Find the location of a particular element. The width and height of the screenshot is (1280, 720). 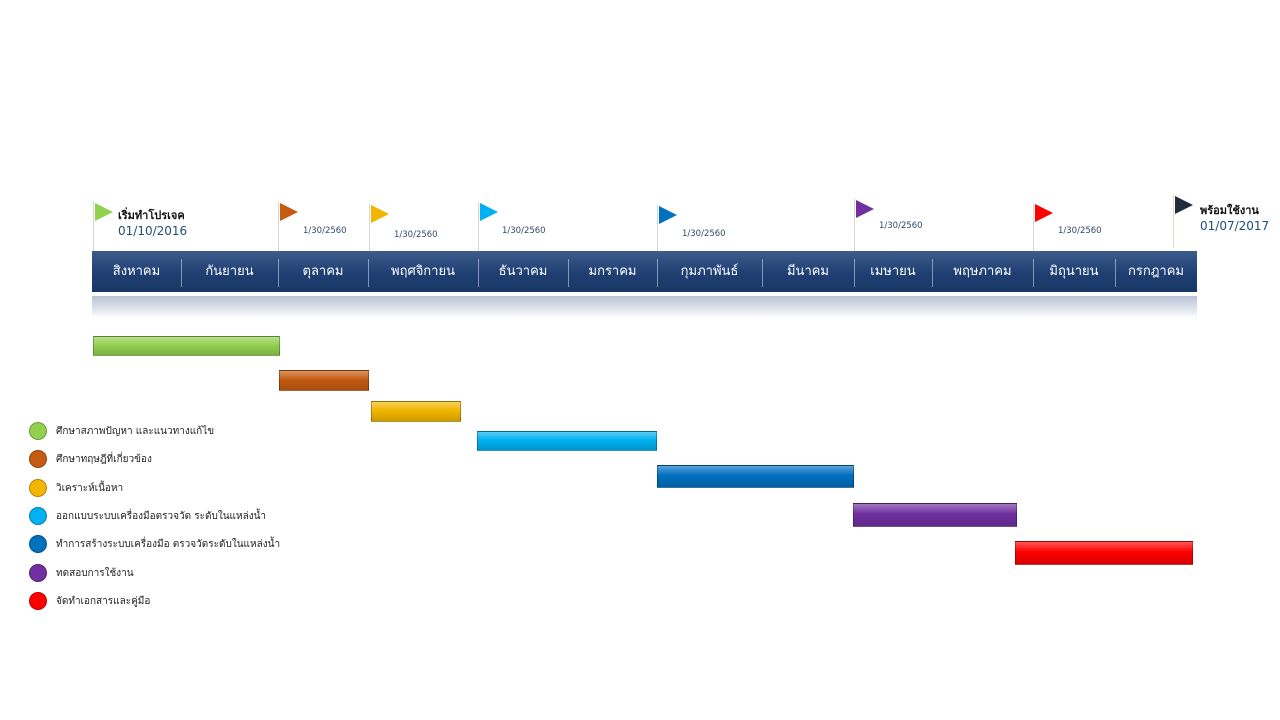

month-label: กรกฎาคม is located at coordinates (1156, 271).